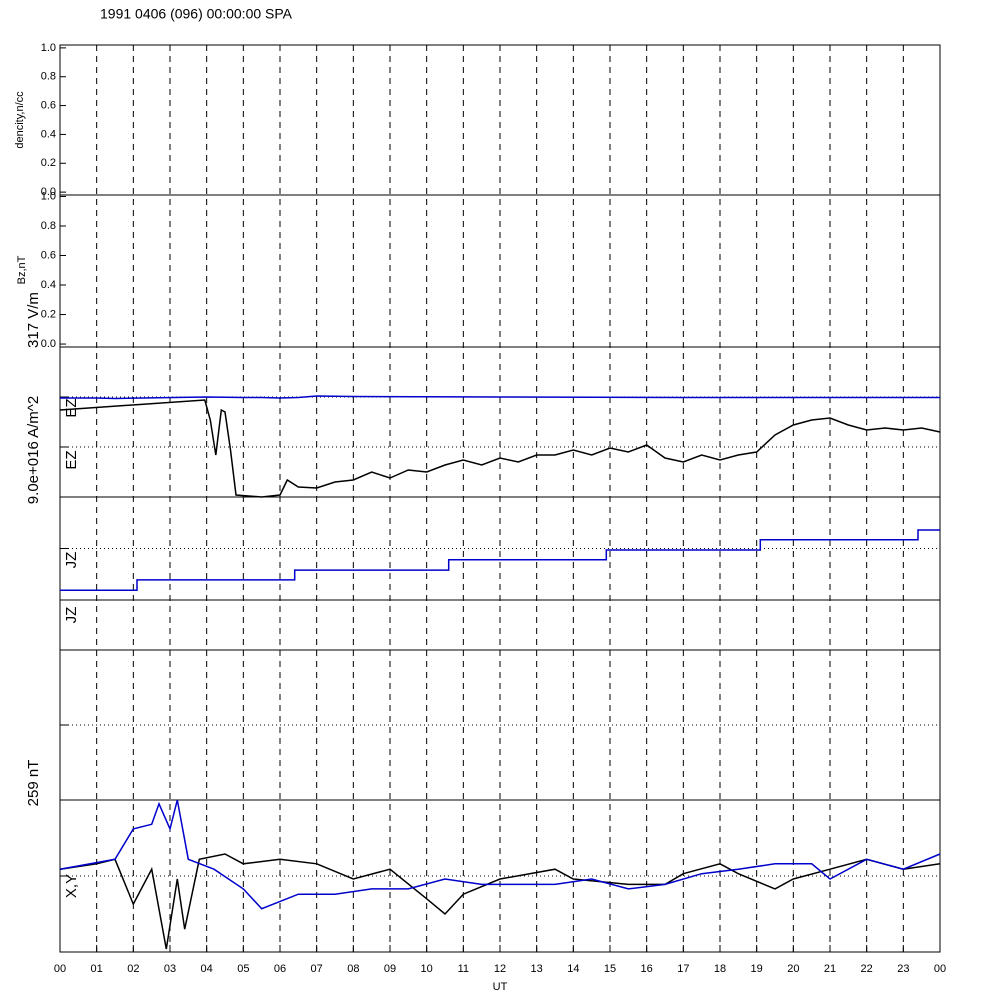 The image size is (1000, 1000). What do you see at coordinates (71, 886) in the screenshot?
I see `panel-label: X,Y` at bounding box center [71, 886].